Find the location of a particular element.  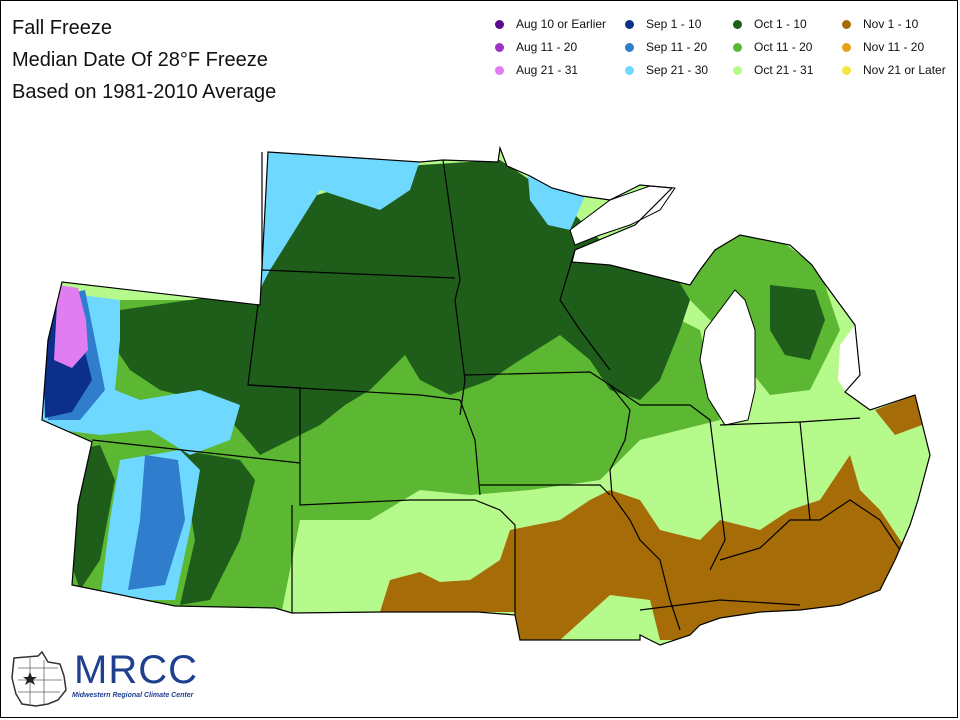

legend-item: Sep 1 - 10 is located at coordinates (663, 24).